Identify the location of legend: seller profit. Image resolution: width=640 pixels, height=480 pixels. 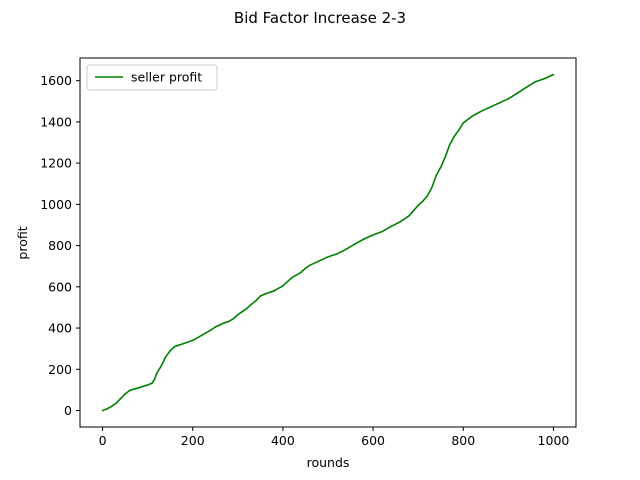
(152, 77).